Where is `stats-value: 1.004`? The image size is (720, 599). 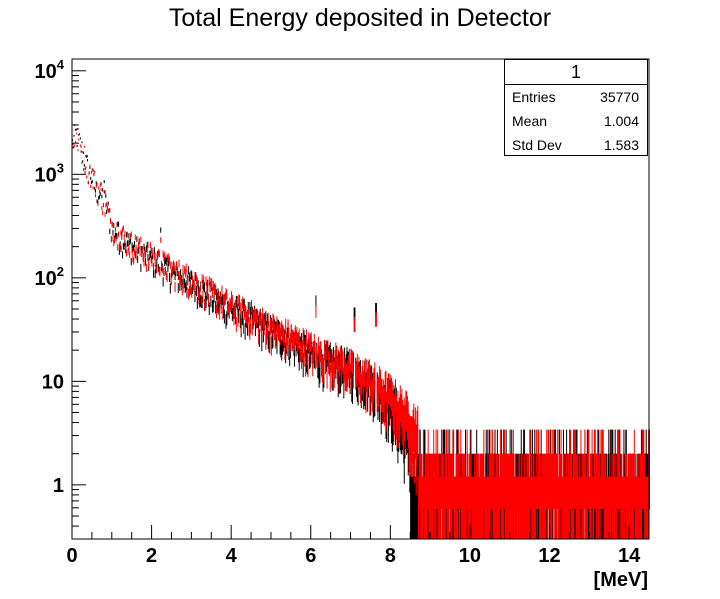 stats-value: 1.004 is located at coordinates (621, 121).